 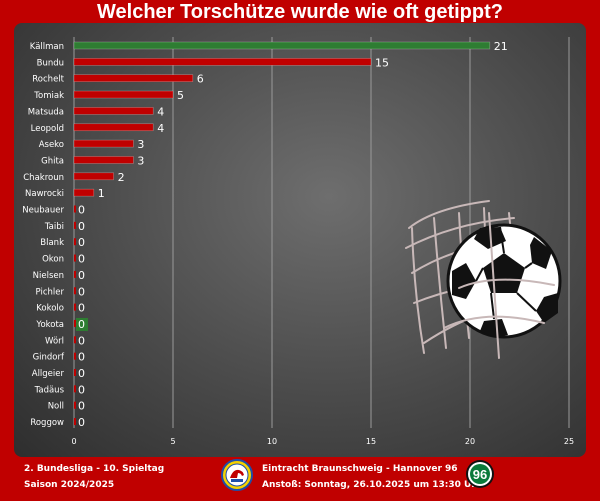 What do you see at coordinates (49, 358) in the screenshot?
I see `category-label: Gindorf` at bounding box center [49, 358].